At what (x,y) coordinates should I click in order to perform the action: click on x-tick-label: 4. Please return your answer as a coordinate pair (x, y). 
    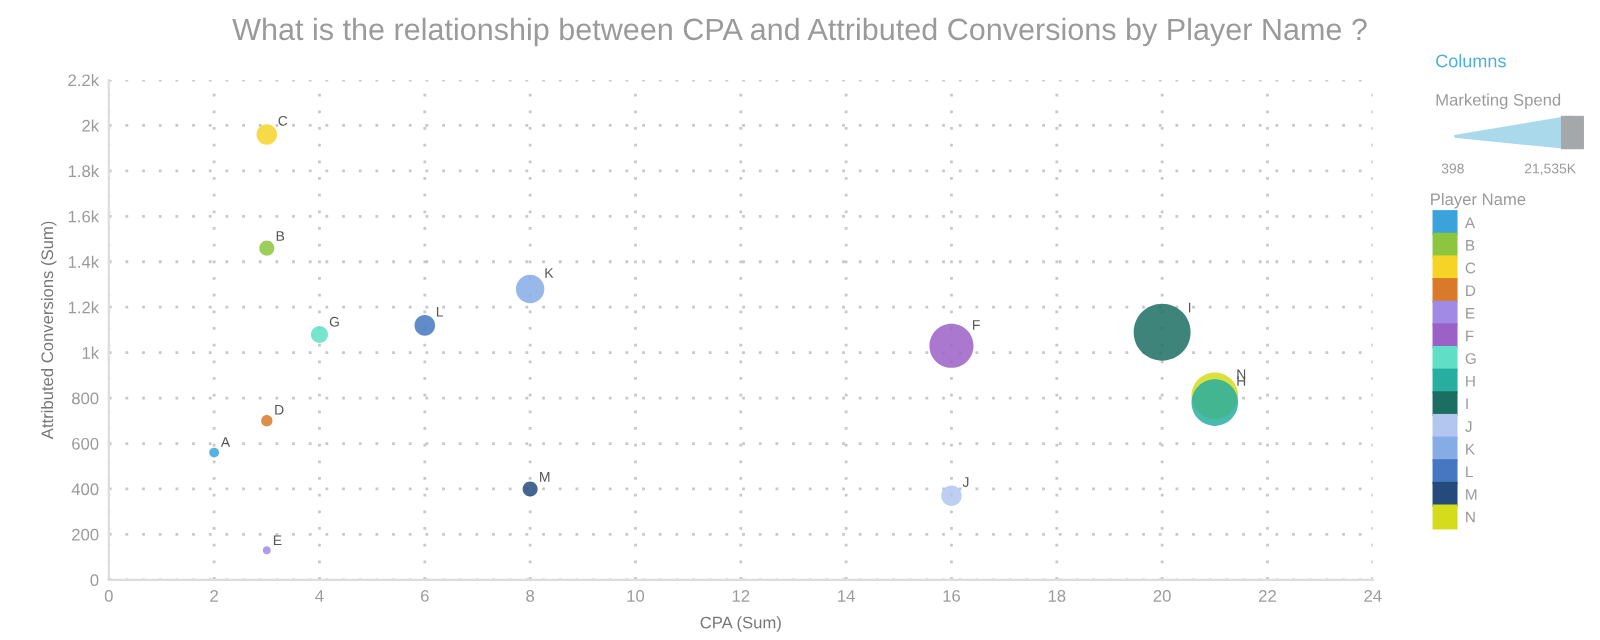
    Looking at the image, I should click on (319, 596).